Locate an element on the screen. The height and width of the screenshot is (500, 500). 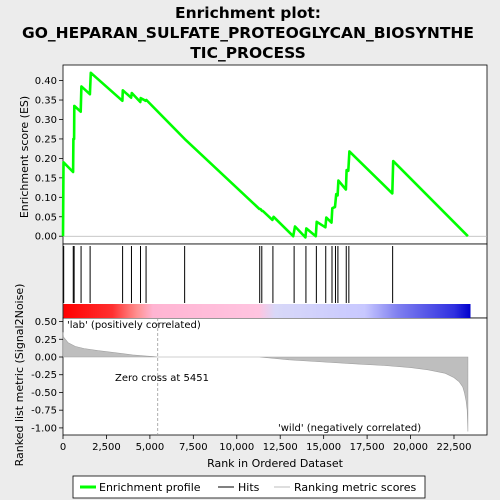
rank-color-bar is located at coordinates (267, 311).